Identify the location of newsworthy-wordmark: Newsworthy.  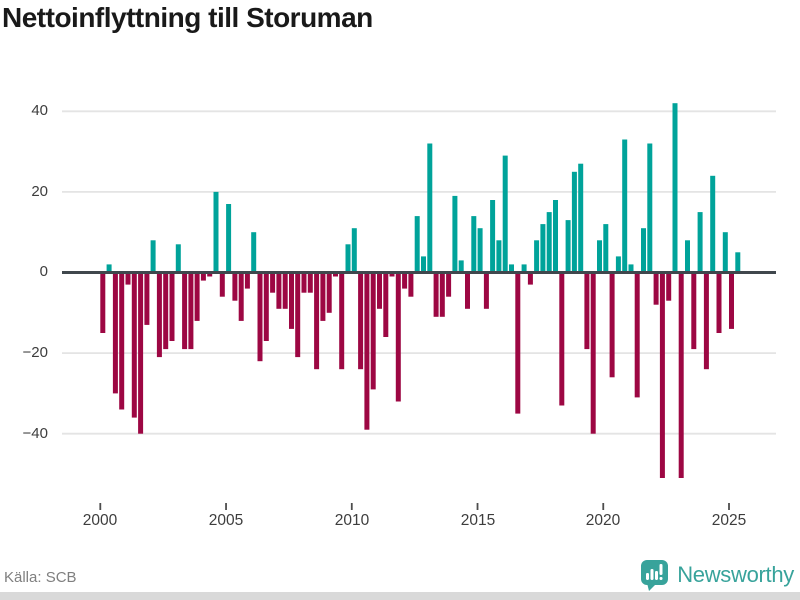
(735, 574).